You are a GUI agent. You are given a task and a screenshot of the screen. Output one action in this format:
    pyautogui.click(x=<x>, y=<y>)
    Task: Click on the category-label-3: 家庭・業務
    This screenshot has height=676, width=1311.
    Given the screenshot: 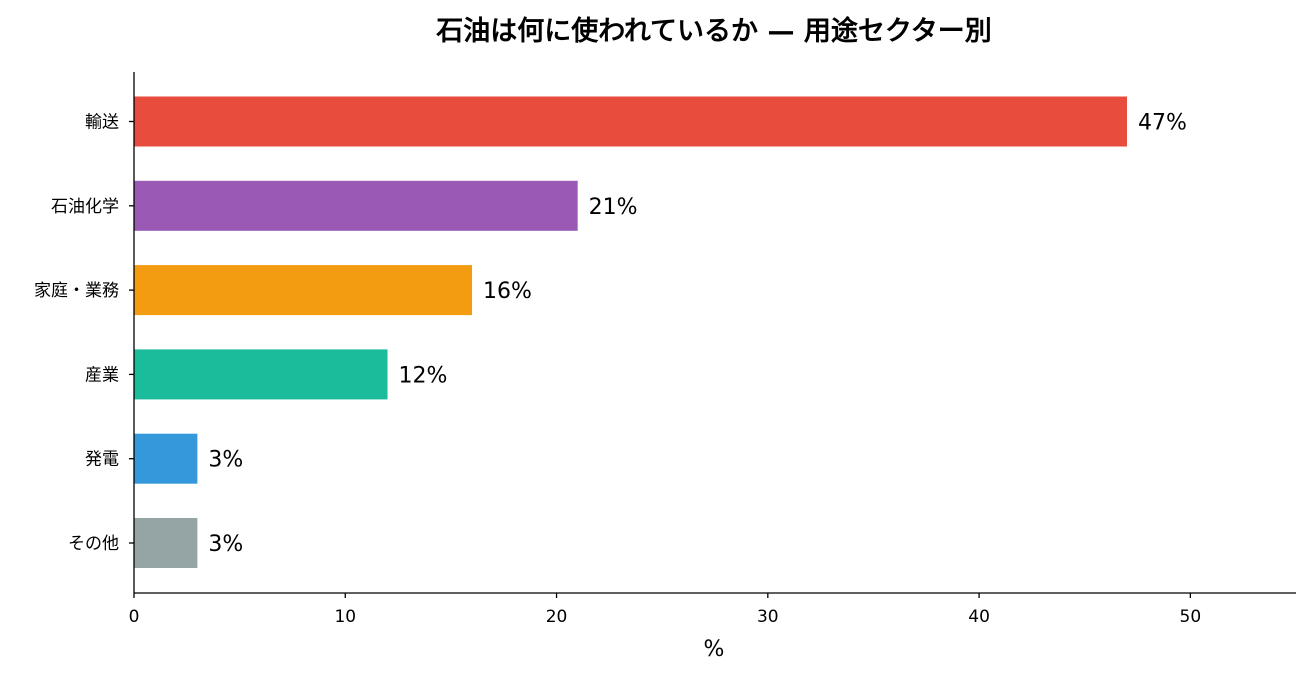 What is the action you would take?
    pyautogui.click(x=76, y=291)
    